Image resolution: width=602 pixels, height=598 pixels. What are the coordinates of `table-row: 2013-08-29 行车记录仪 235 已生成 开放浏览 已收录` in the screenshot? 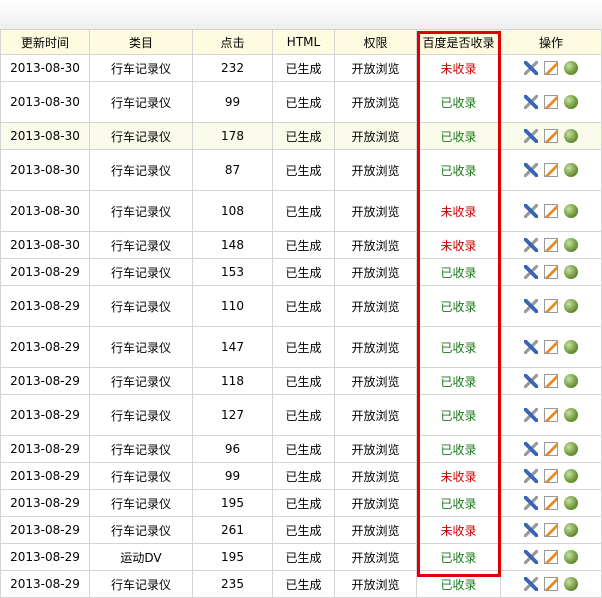 It's located at (301, 584).